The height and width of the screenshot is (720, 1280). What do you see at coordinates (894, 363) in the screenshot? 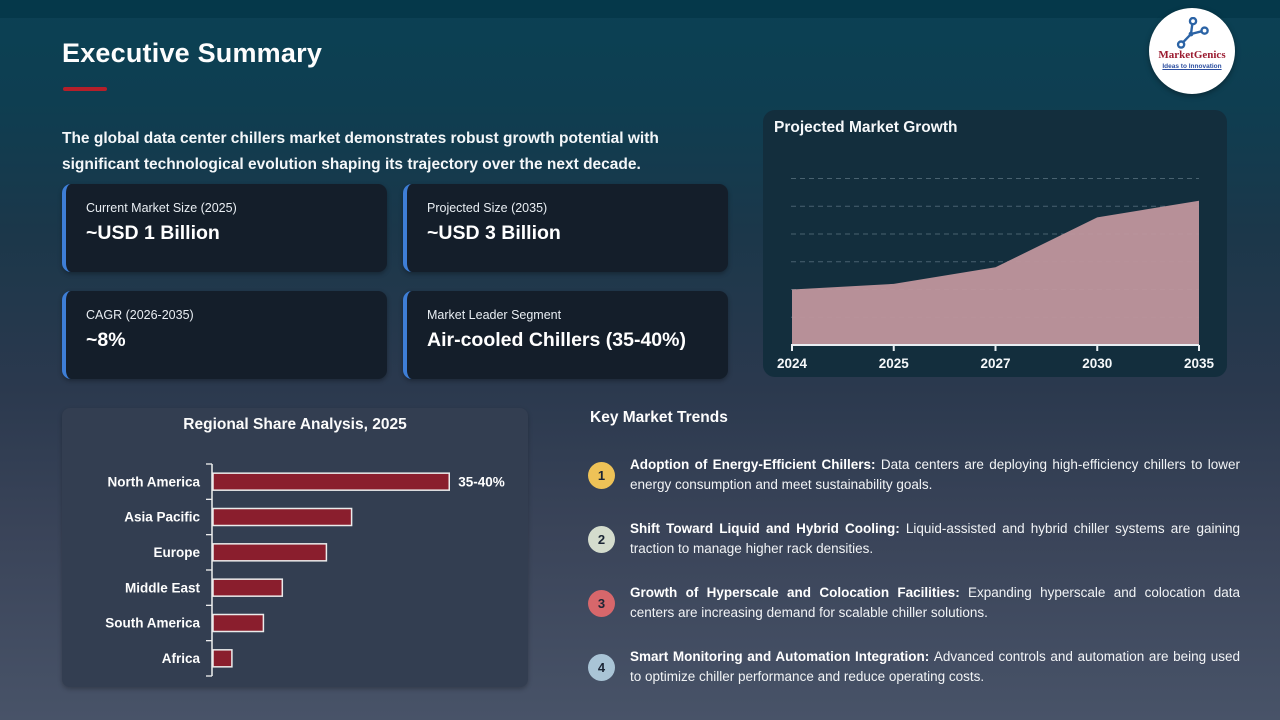
I see `x-tick-label: 2025` at bounding box center [894, 363].